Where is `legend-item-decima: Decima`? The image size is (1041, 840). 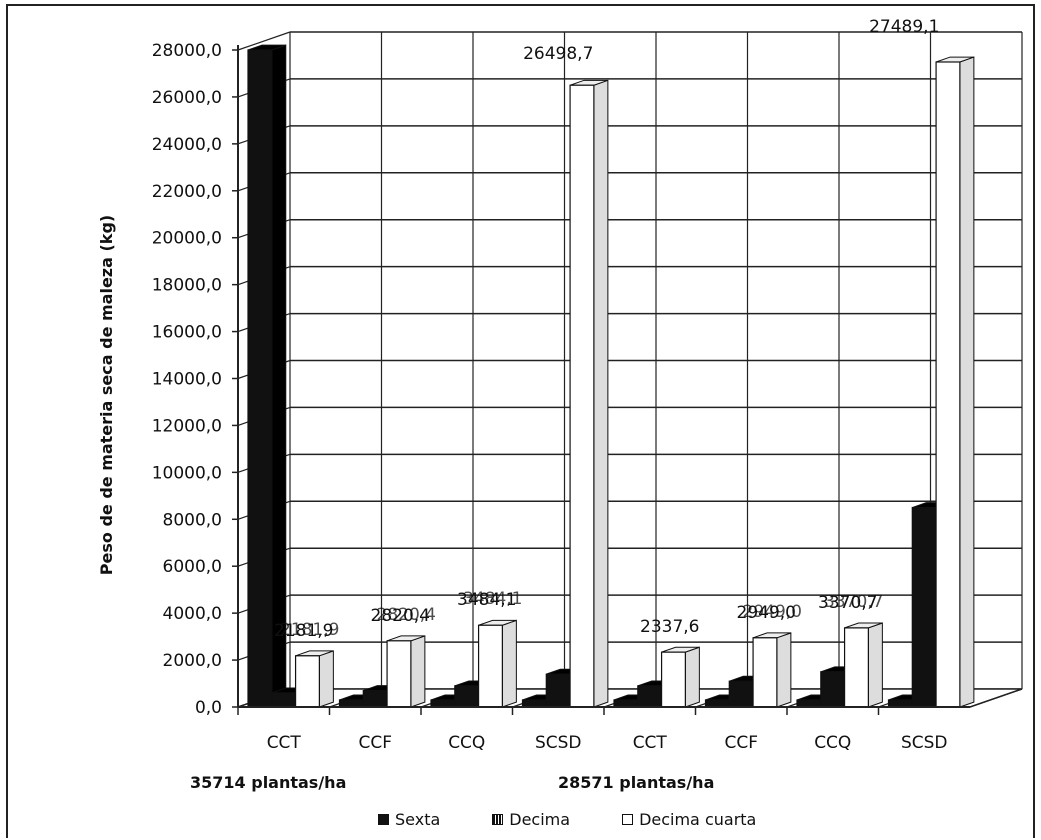 legend-item-decima: Decima is located at coordinates (531, 819).